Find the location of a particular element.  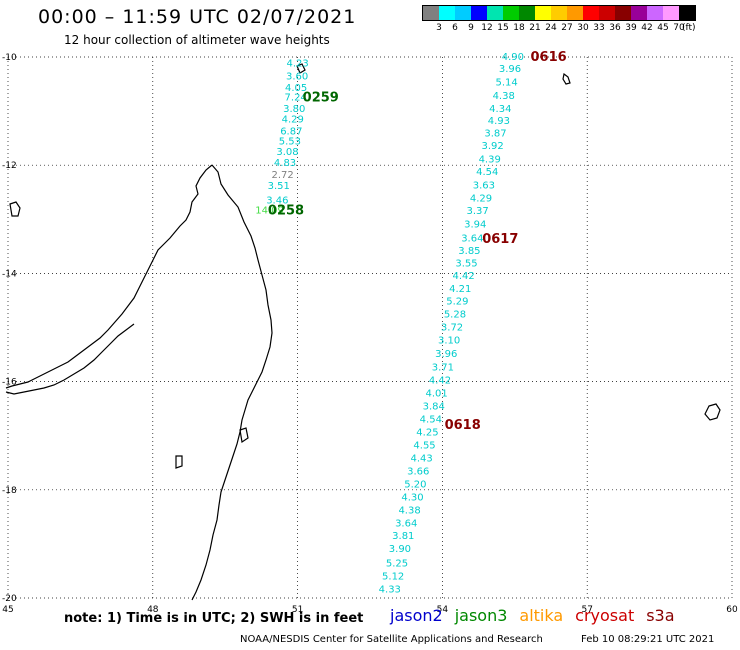

lat-tick-label-4: -18 is located at coordinates (9, 491).